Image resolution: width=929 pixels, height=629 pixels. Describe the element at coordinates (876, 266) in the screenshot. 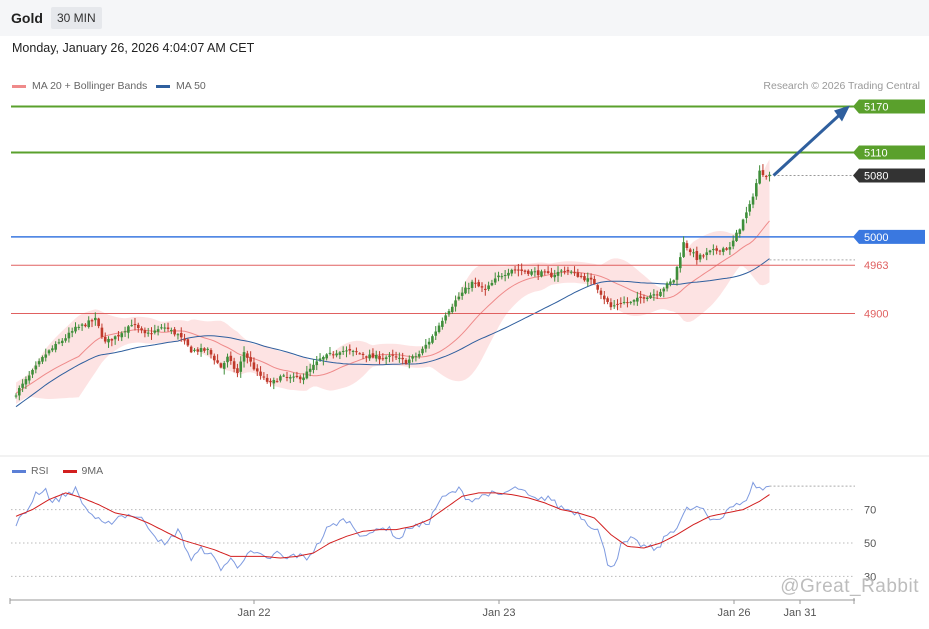

I see `level-label-4963: 4963` at that location.